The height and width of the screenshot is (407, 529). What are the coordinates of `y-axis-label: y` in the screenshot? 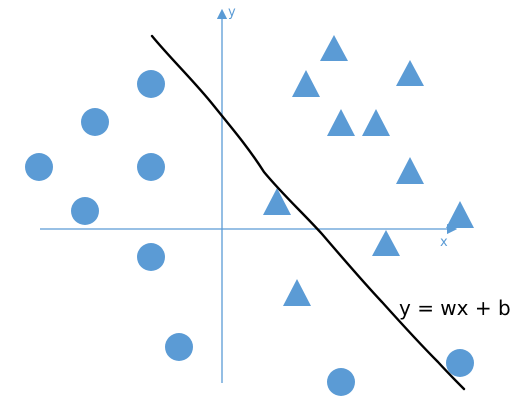 It's located at (232, 12).